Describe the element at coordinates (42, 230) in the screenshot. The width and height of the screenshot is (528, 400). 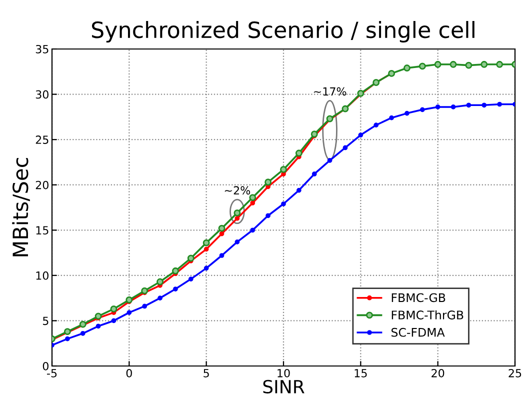
I see `y-tick-label: 15` at that location.